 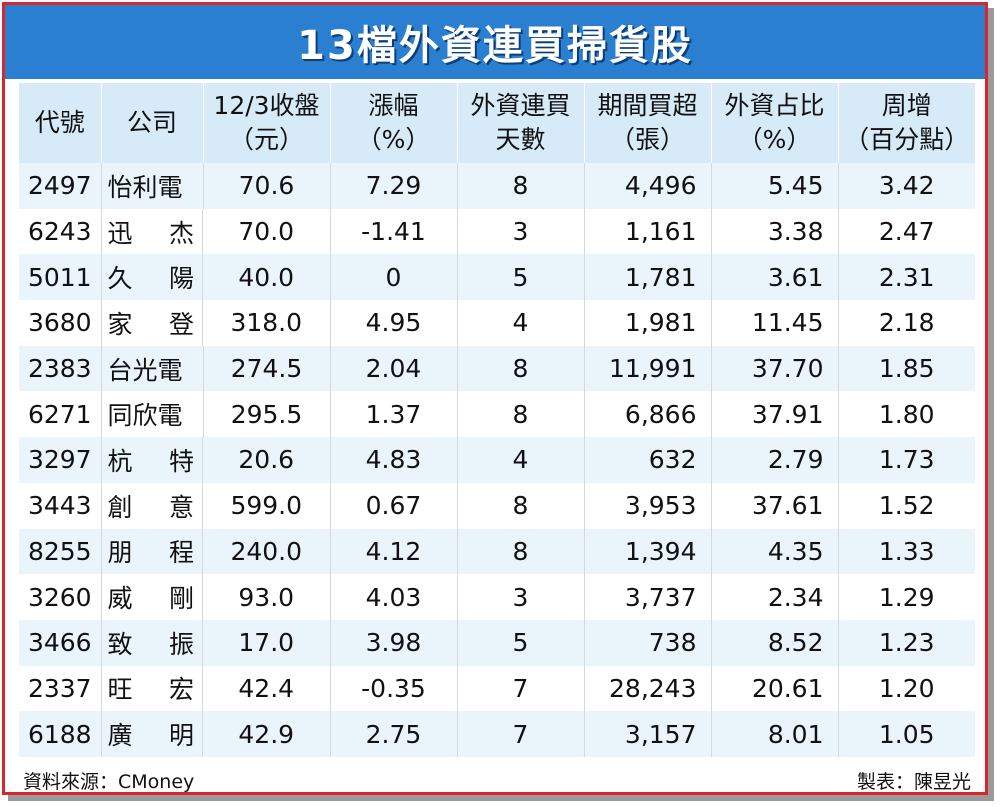 What do you see at coordinates (181, 461) in the screenshot?
I see `company-name-part: 特` at bounding box center [181, 461].